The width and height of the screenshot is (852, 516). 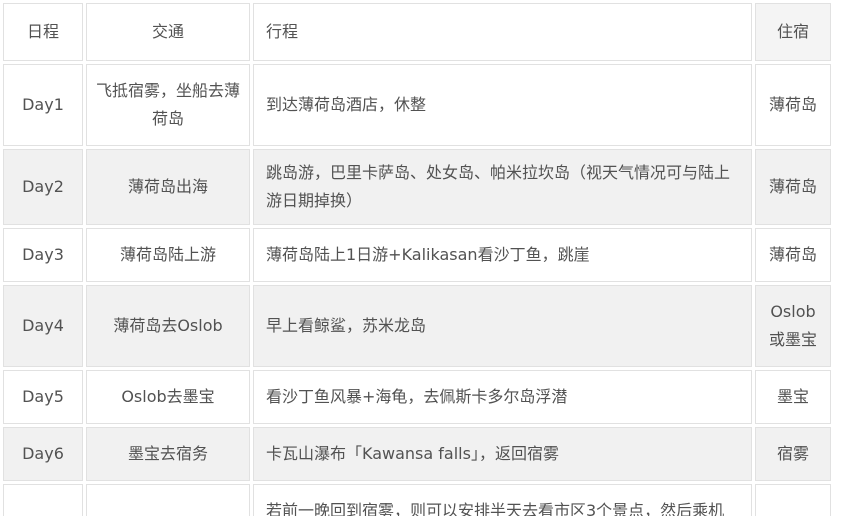 I want to click on column-header-itinerary: 行程, so click(x=502, y=32).